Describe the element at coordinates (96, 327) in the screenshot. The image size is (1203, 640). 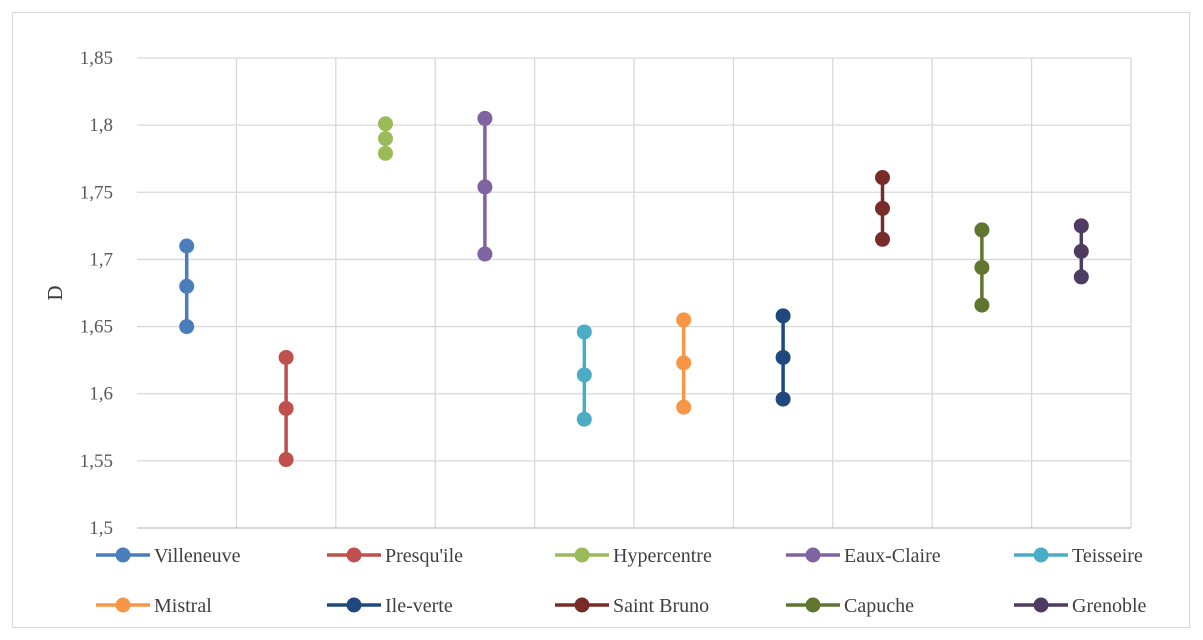
I see `y-tick-label: 1,65` at that location.